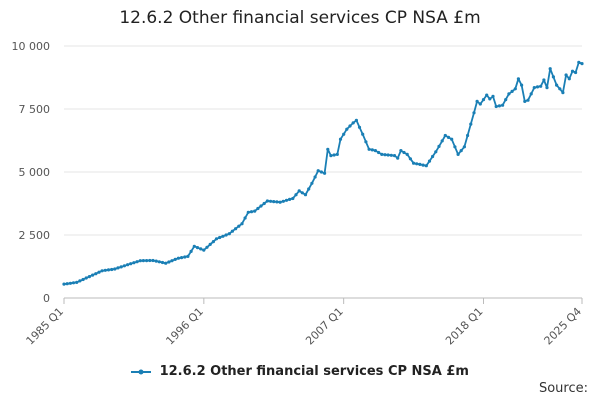  Describe the element at coordinates (464, 326) in the screenshot. I see `x-tick-label: 2018 Q1` at that location.